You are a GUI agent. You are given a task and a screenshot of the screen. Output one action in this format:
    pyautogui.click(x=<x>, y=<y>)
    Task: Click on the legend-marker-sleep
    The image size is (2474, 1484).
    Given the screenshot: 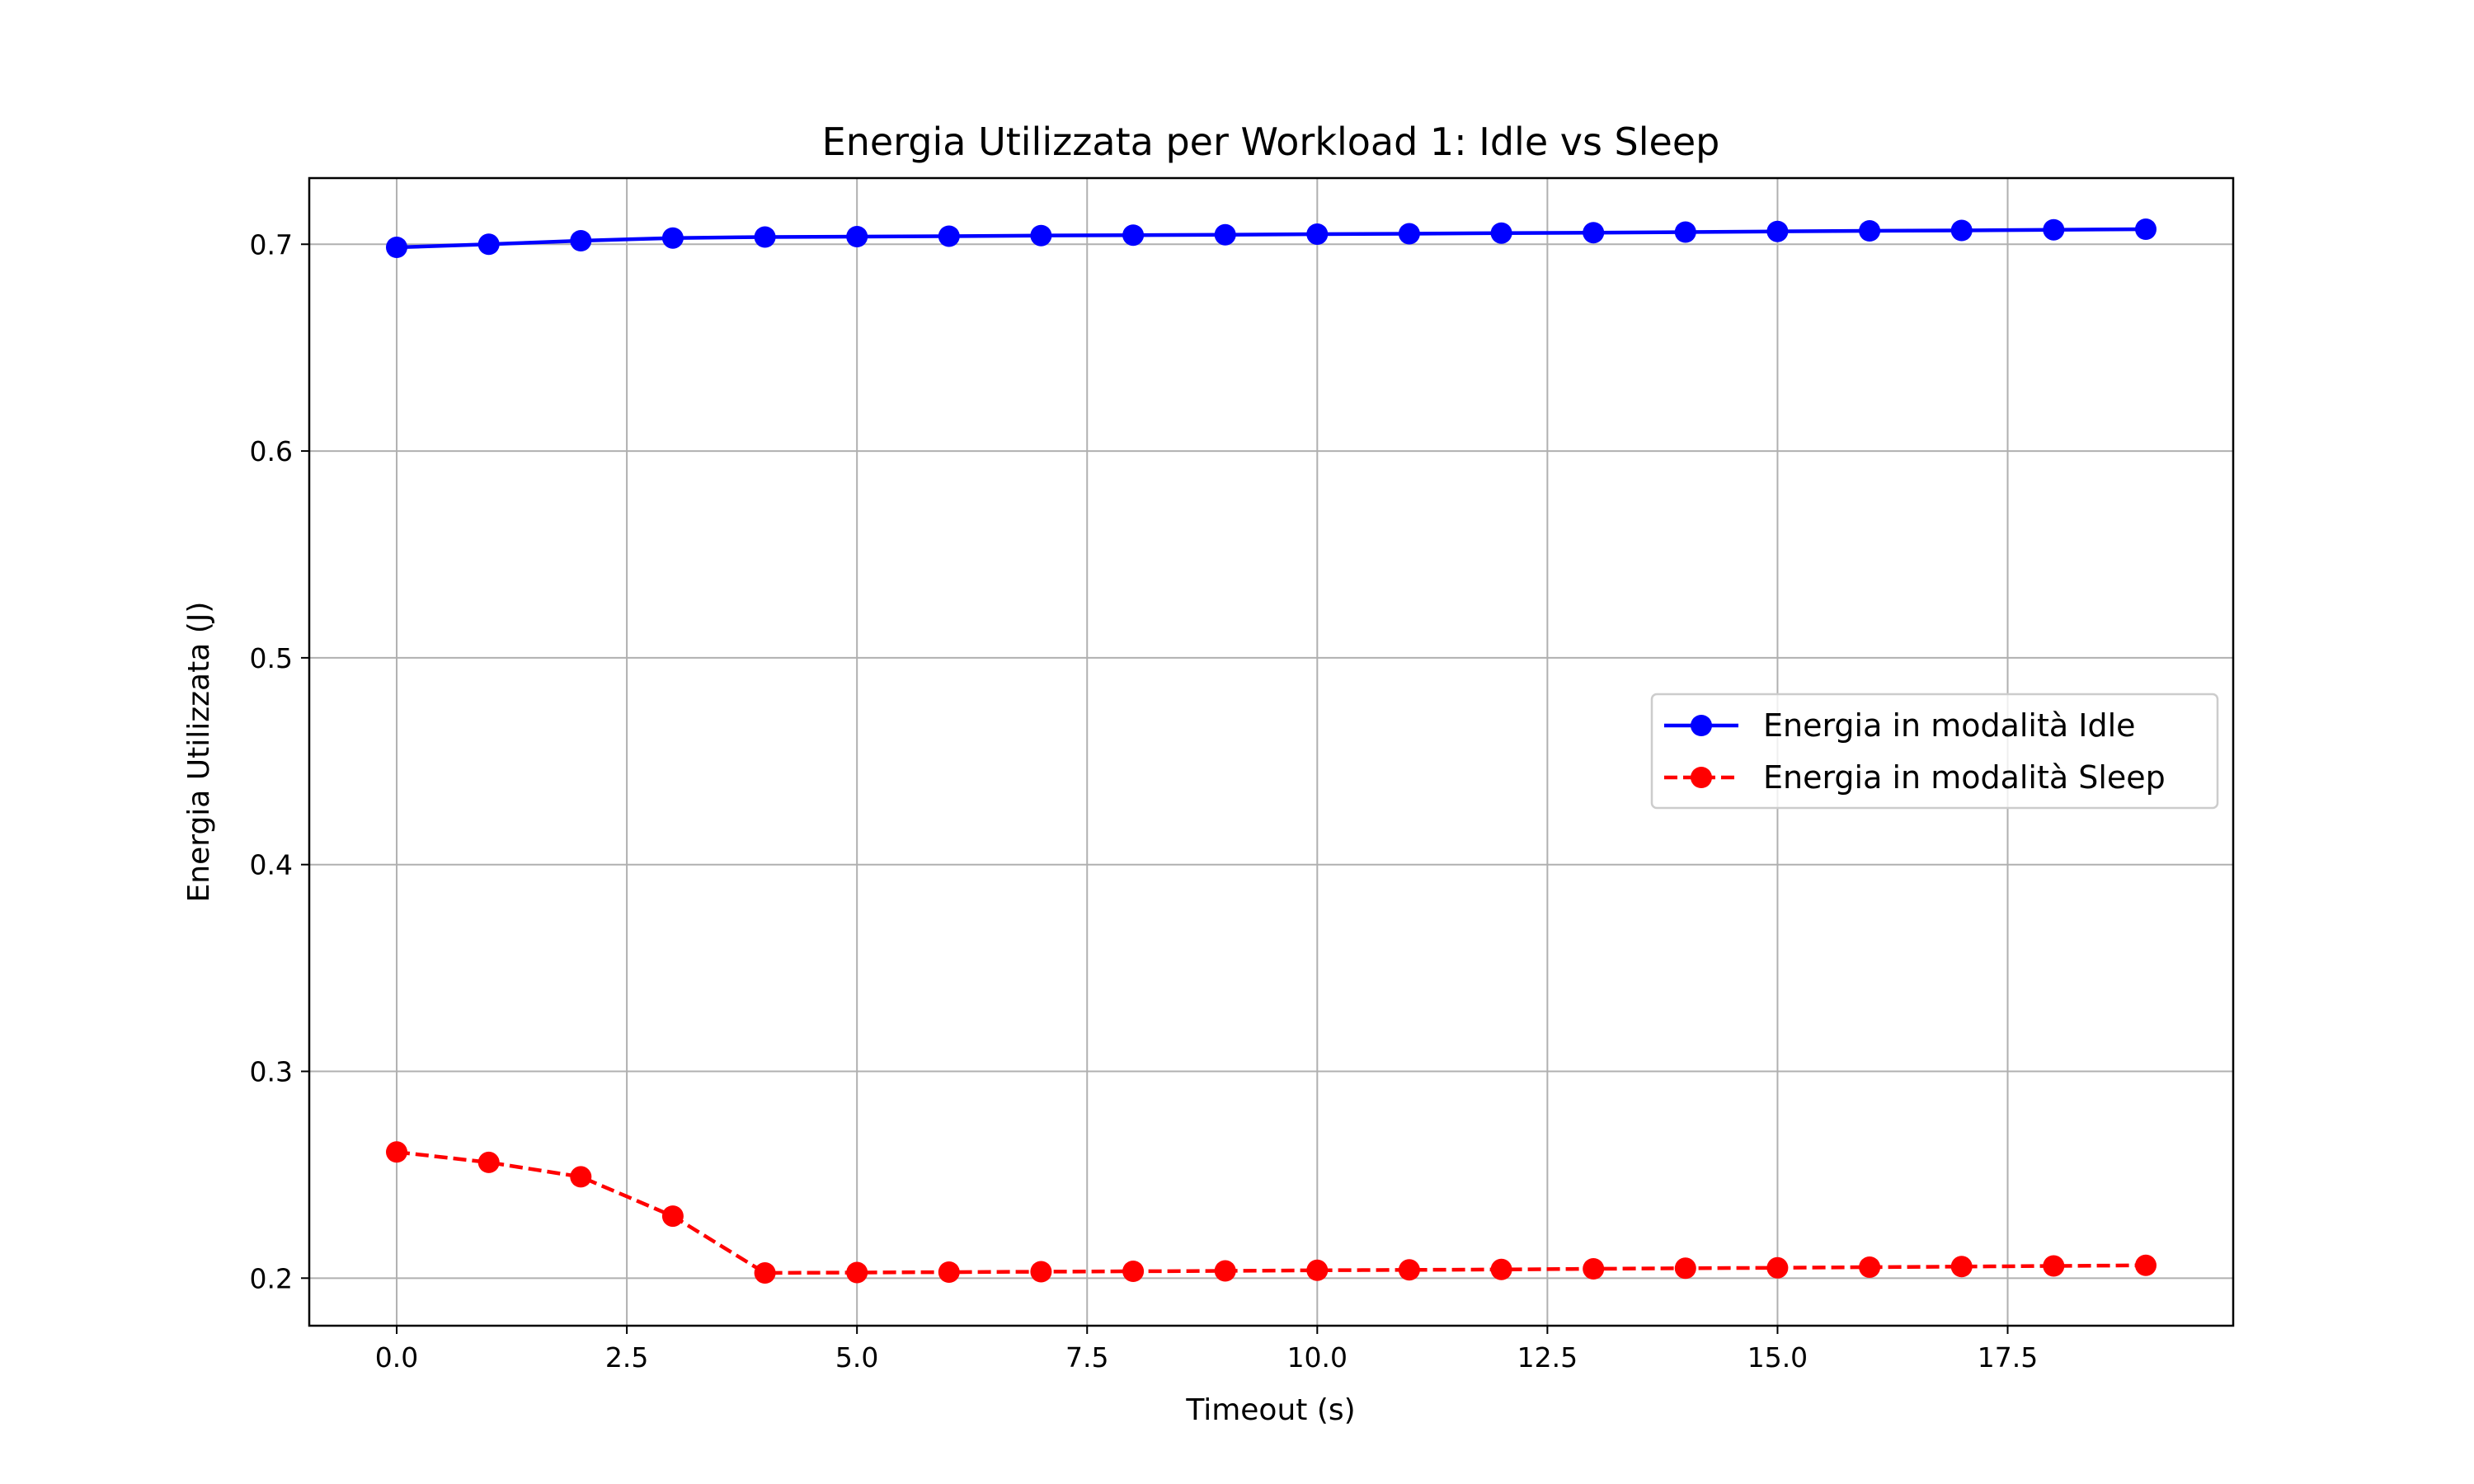 What is the action you would take?
    pyautogui.click(x=1701, y=777)
    